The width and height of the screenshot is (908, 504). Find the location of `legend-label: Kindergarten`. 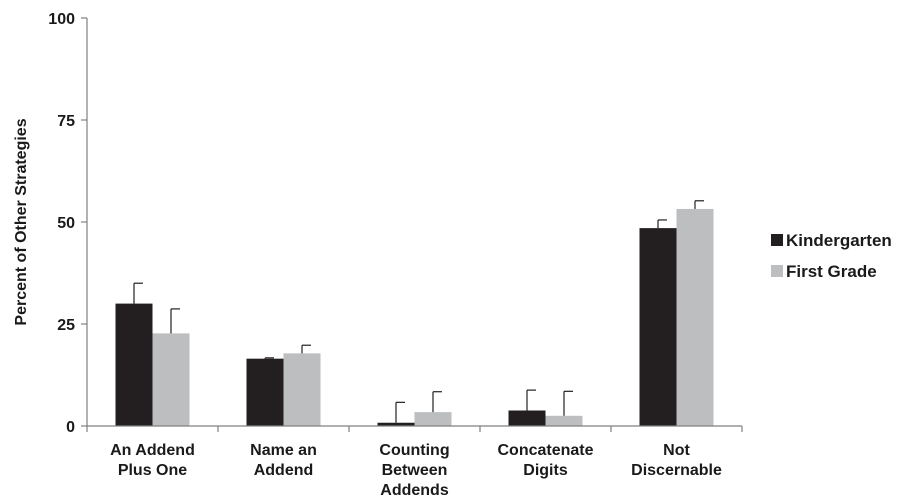

legend-label: Kindergarten is located at coordinates (839, 240).